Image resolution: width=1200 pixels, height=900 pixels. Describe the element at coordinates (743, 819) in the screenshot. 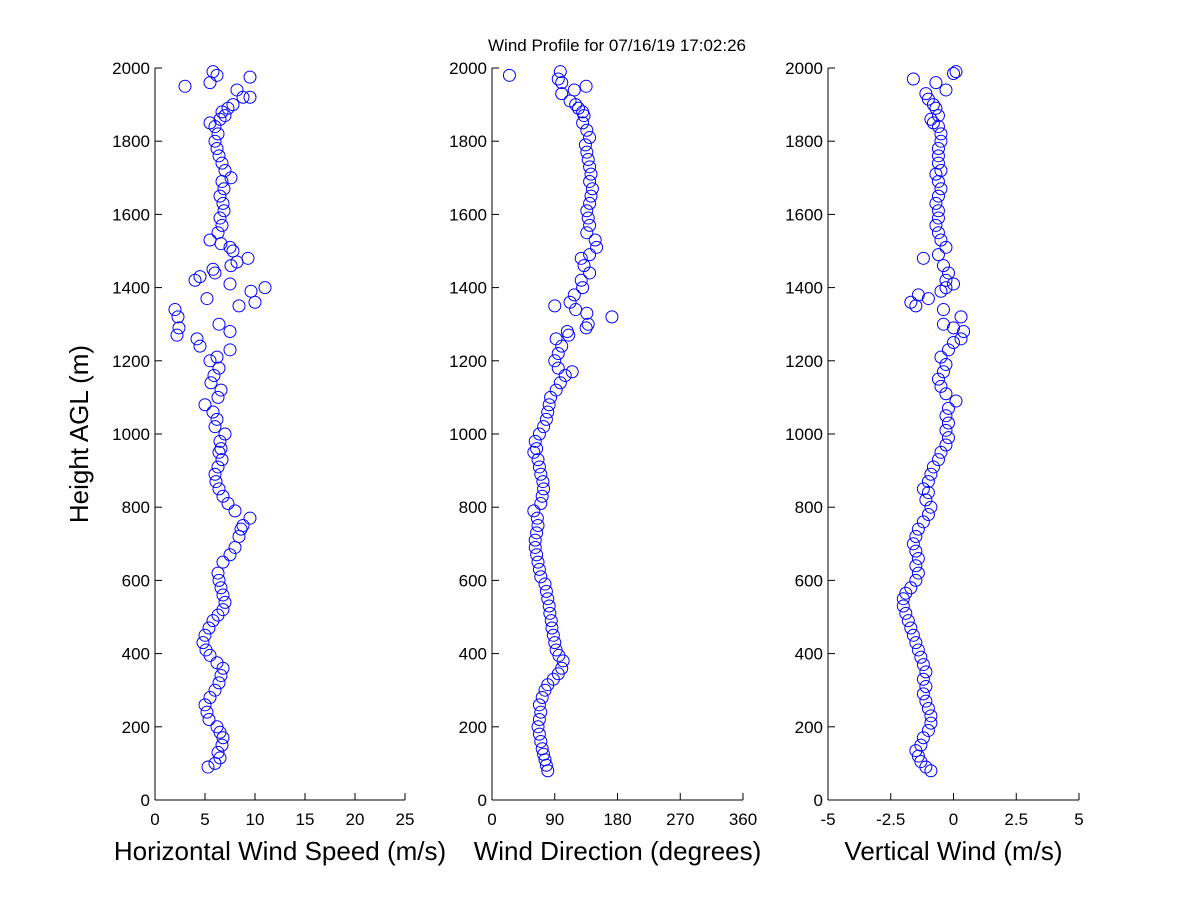

I see `direction-x-tick-label: 360` at that location.